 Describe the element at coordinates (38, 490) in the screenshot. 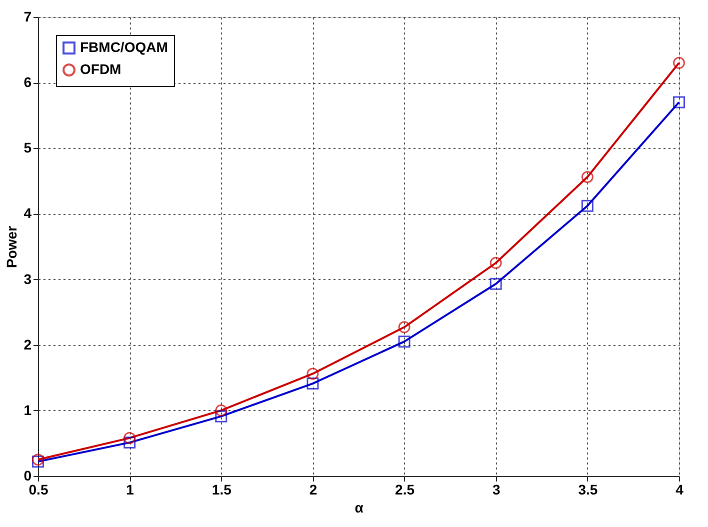

I see `x-tick-label: 0.5` at that location.